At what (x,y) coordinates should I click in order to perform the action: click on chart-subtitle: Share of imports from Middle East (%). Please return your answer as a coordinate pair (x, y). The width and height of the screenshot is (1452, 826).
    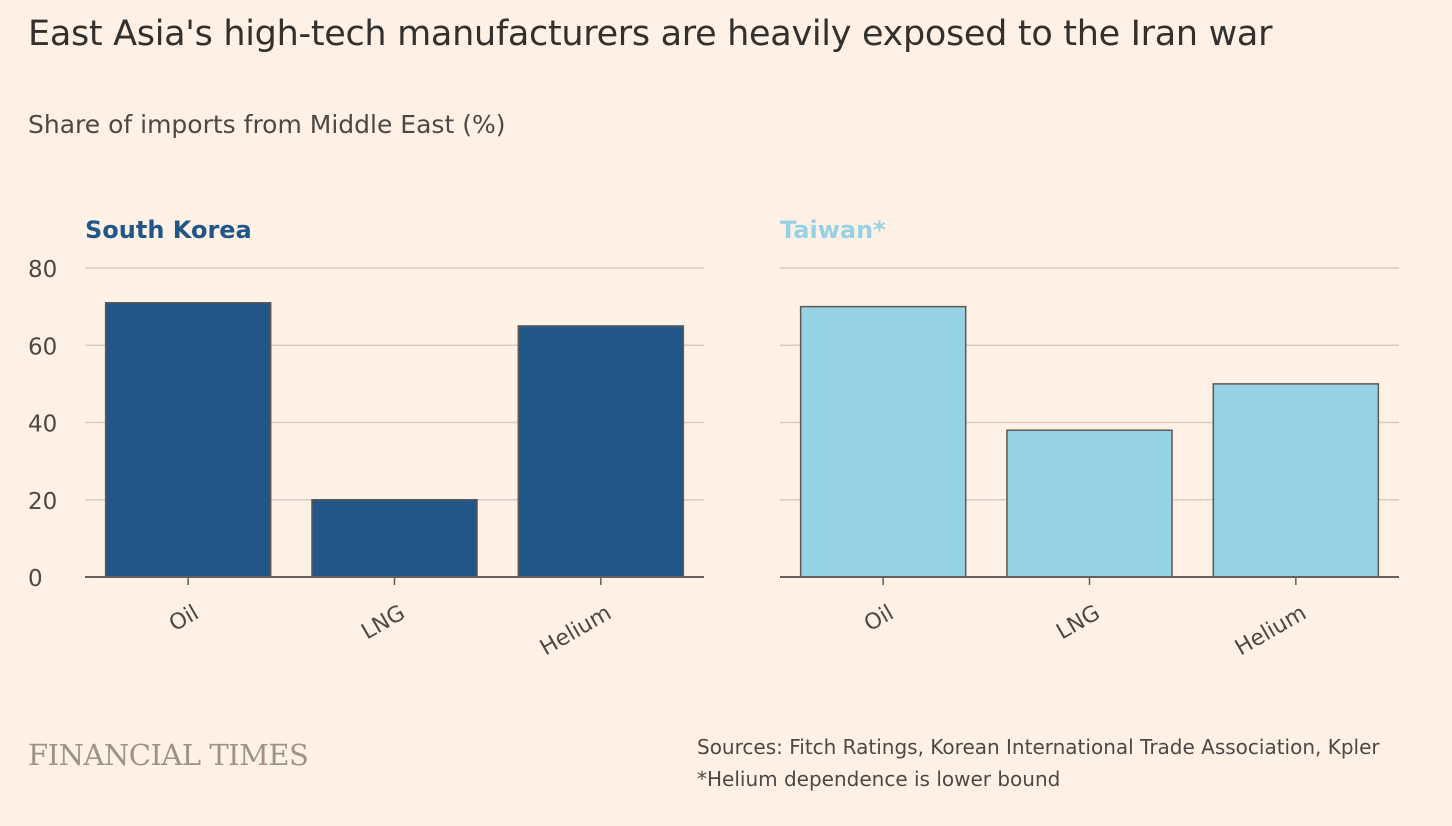
    Looking at the image, I should click on (267, 124).